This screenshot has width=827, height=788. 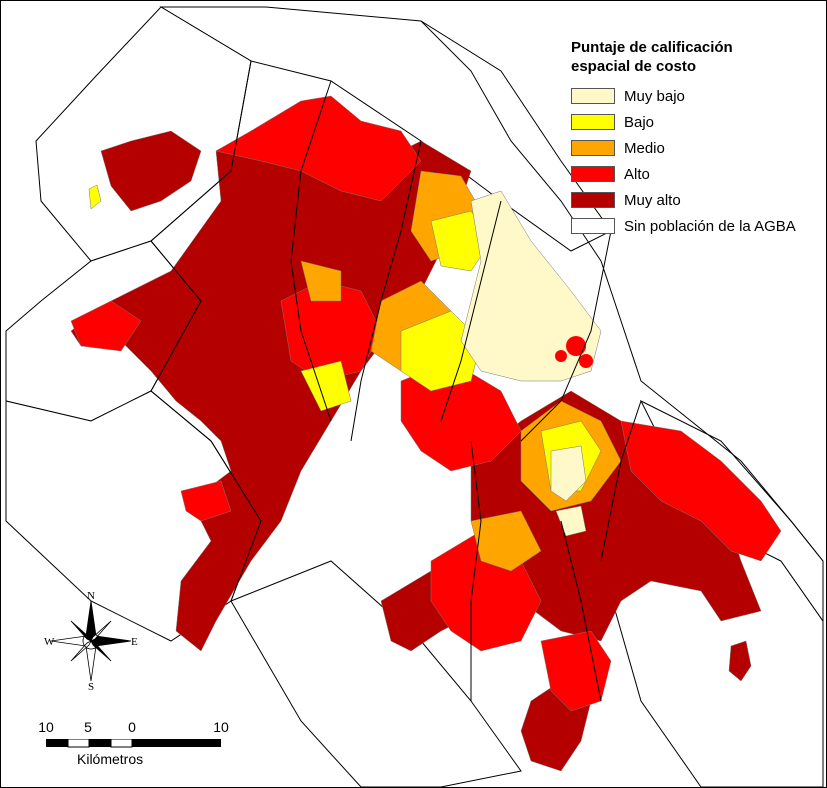 I want to click on bajo-region-west, so click(x=326, y=386).